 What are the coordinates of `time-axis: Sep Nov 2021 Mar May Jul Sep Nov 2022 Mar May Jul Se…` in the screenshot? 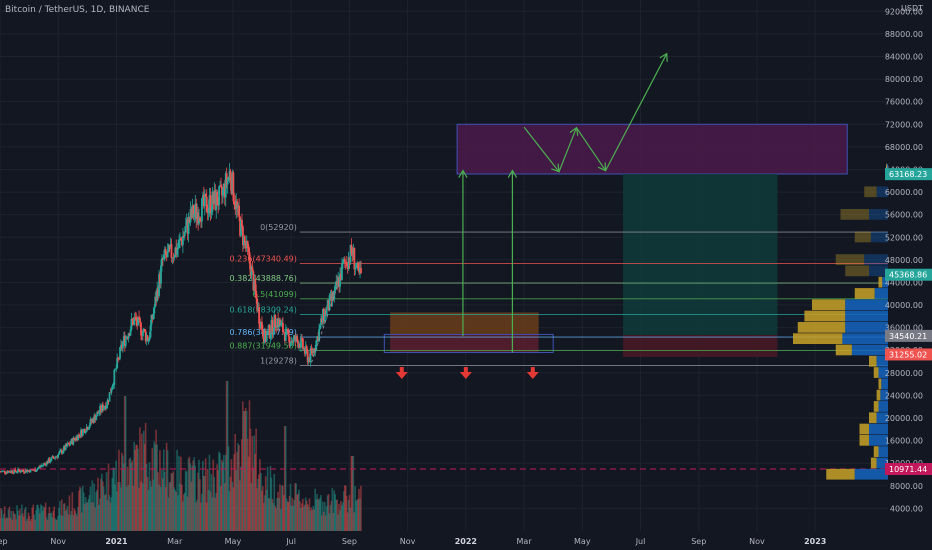 It's located at (413, 541).